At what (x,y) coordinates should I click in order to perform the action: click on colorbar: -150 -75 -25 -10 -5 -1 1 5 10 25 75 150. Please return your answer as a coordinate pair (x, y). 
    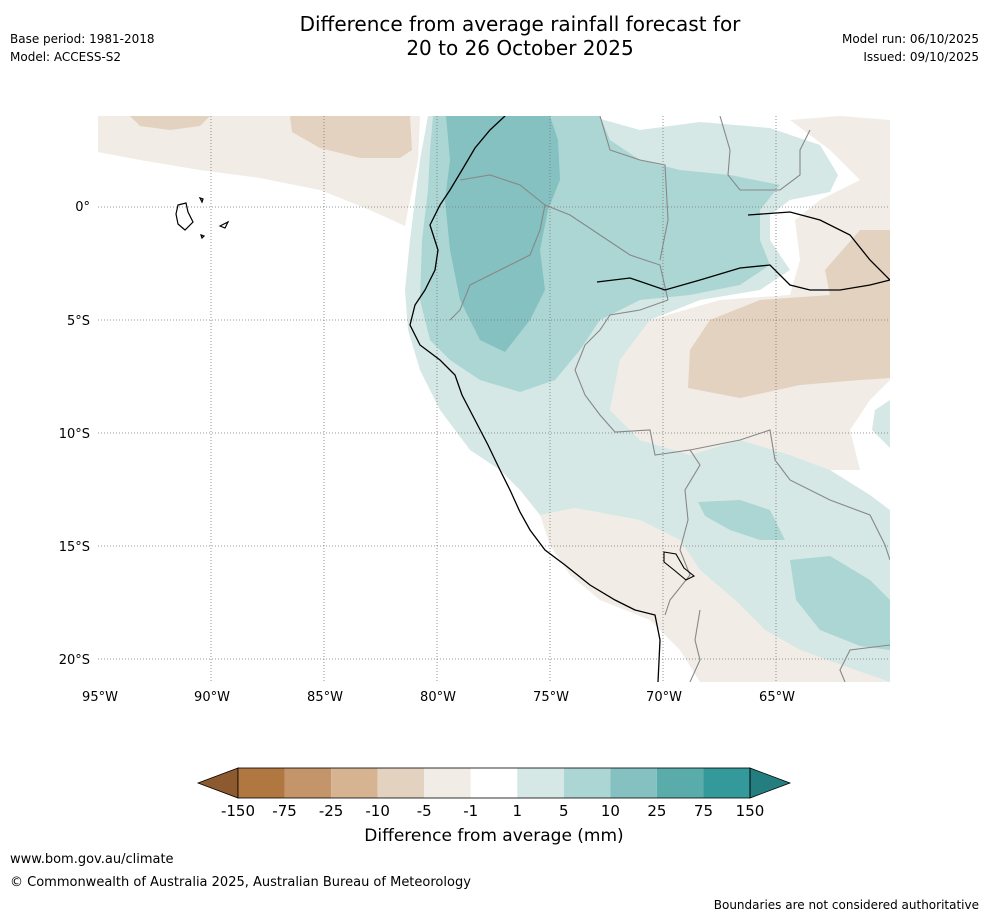
    Looking at the image, I should click on (494, 793).